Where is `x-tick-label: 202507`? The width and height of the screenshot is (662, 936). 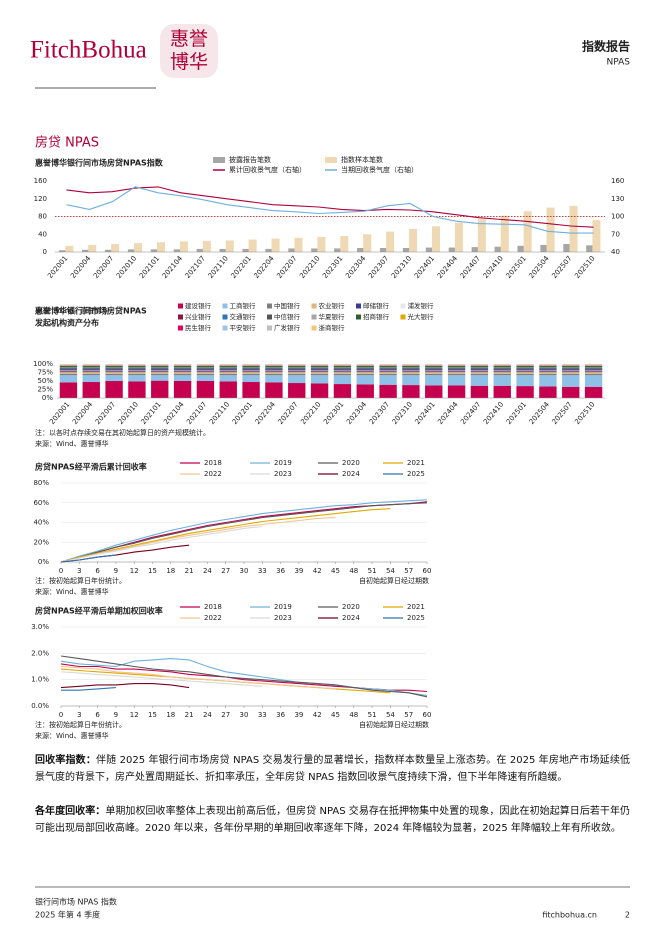 x-tick-label: 202507 is located at coordinates (562, 413).